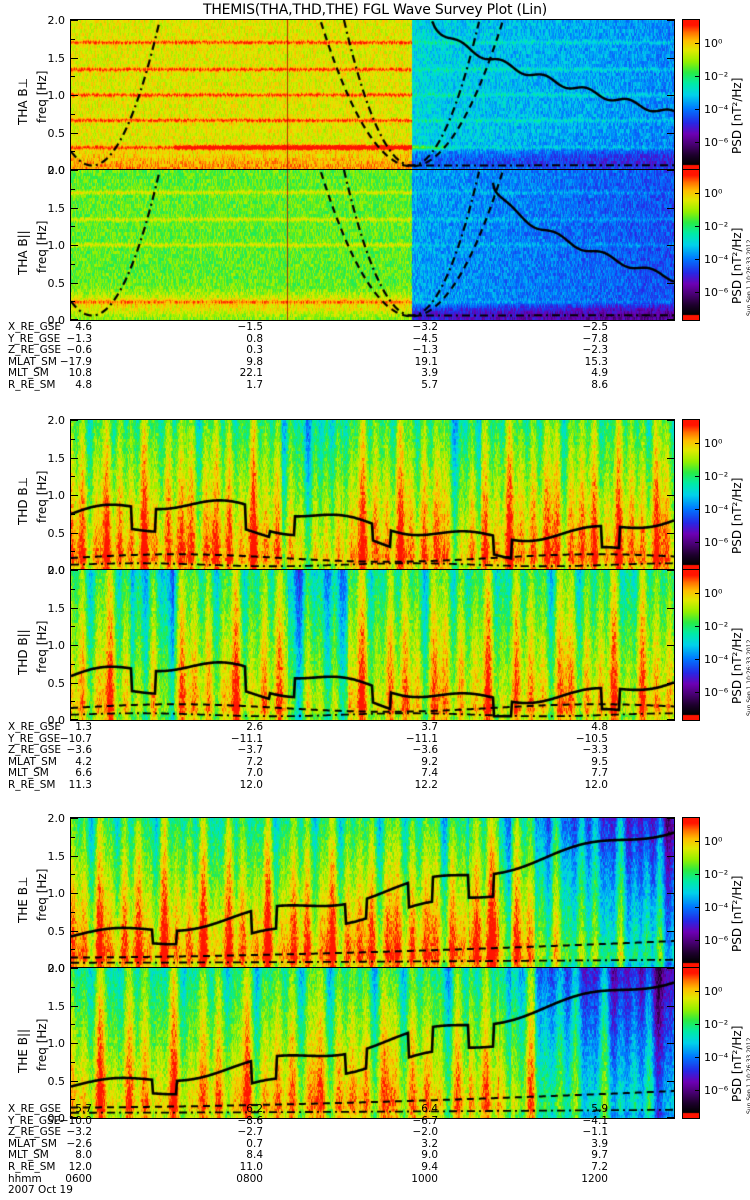 Image resolution: width=750 pixels, height=1200 pixels. I want to click on annotation-value: −11.1, so click(421, 738).